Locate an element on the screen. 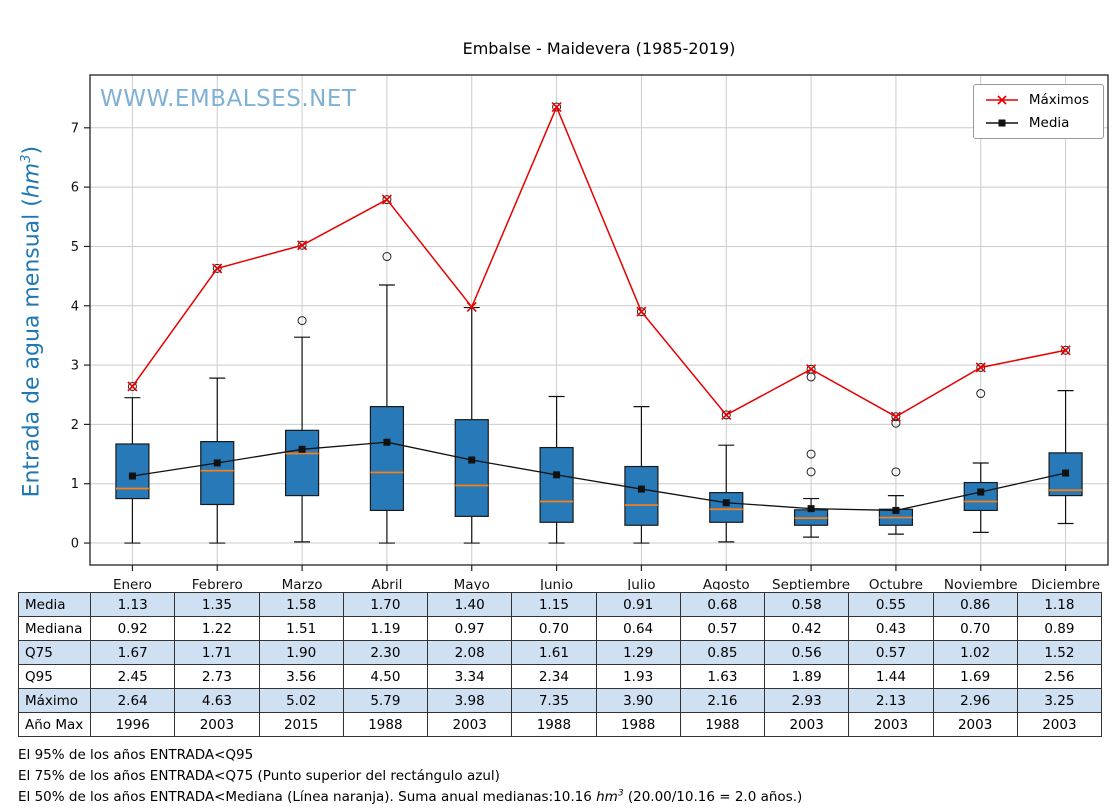 Image resolution: width=1120 pixels, height=810 pixels. maximos-line-x-icon is located at coordinates (1001, 100).